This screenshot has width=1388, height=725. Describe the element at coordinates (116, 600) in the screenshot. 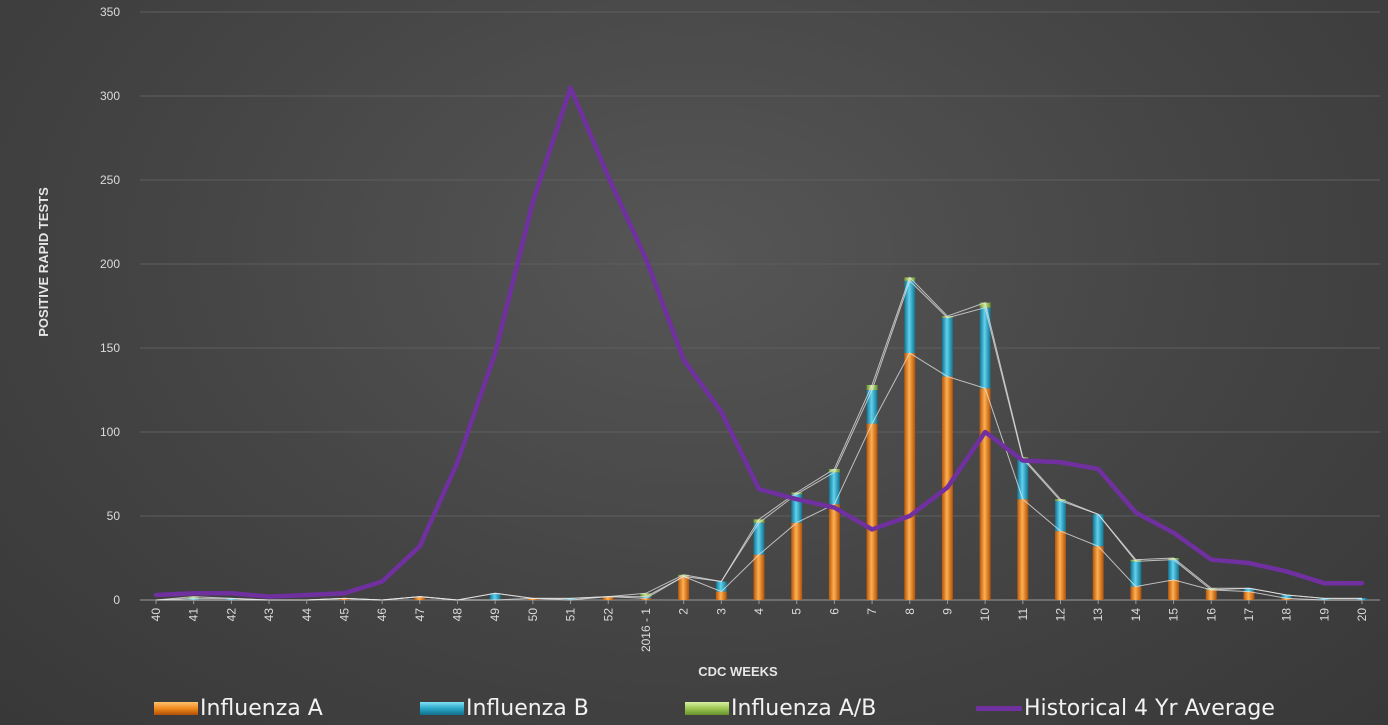

I see `y-tick-label: 0` at that location.